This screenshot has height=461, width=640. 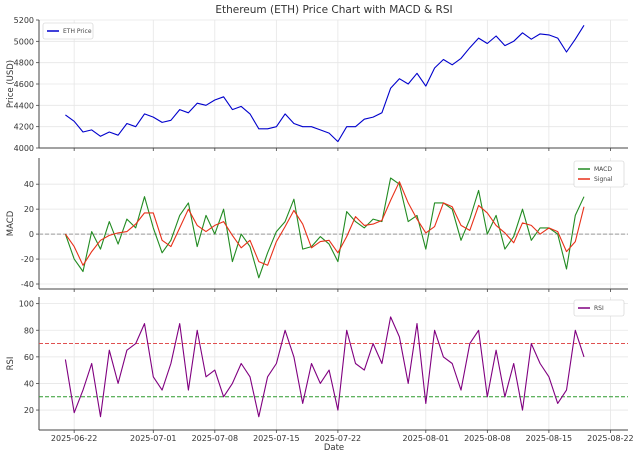 I want to click on legend-label: Signal, so click(x=603, y=179).